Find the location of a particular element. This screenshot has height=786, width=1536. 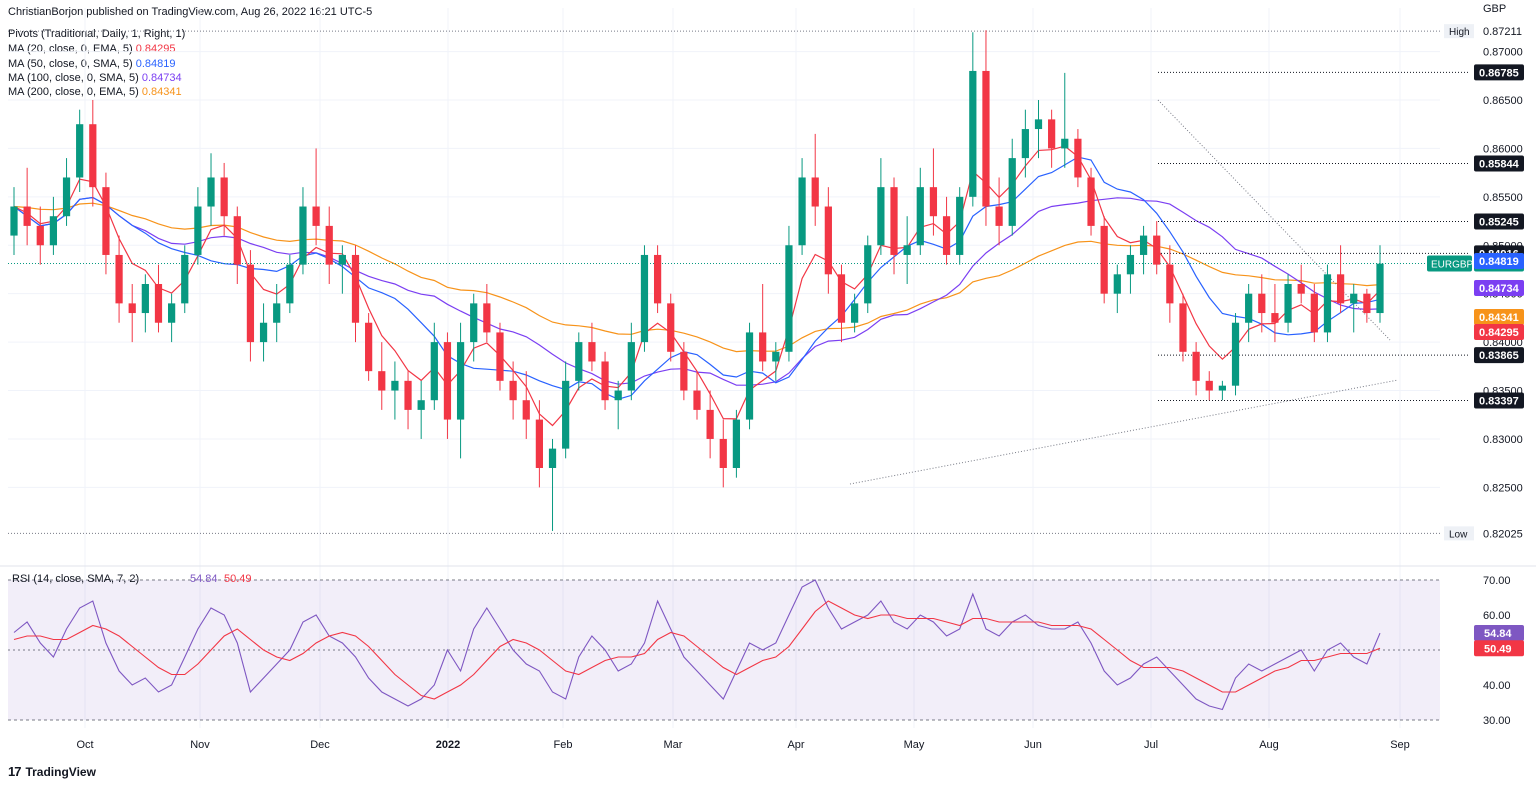

support-trendline is located at coordinates (1124, 432).